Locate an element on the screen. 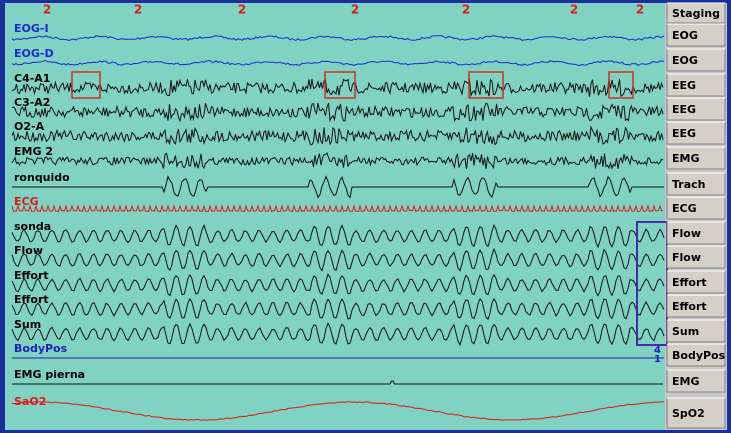 The height and width of the screenshot is (433, 731). channel-label: Sum is located at coordinates (27, 324).